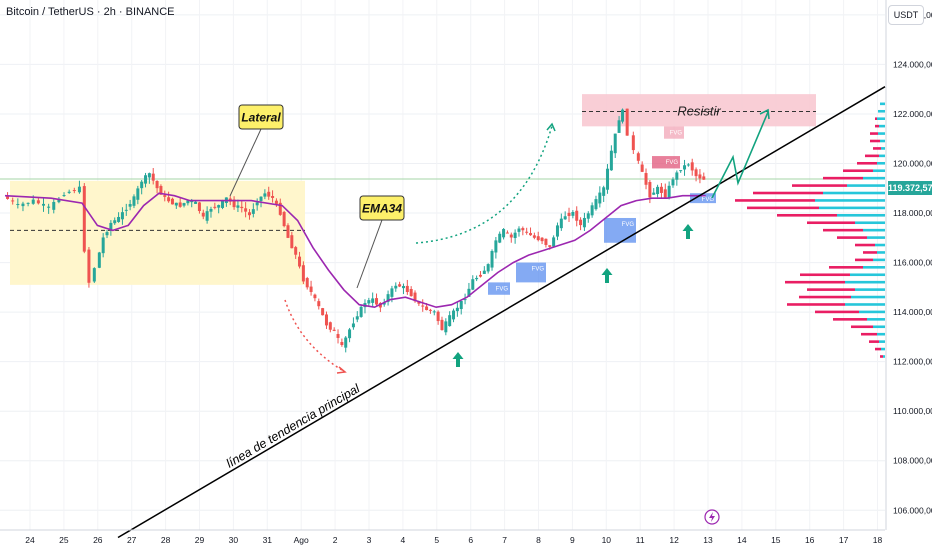 The image size is (932, 550). Describe the element at coordinates (572, 540) in the screenshot. I see `x-tick-label: 9` at that location.